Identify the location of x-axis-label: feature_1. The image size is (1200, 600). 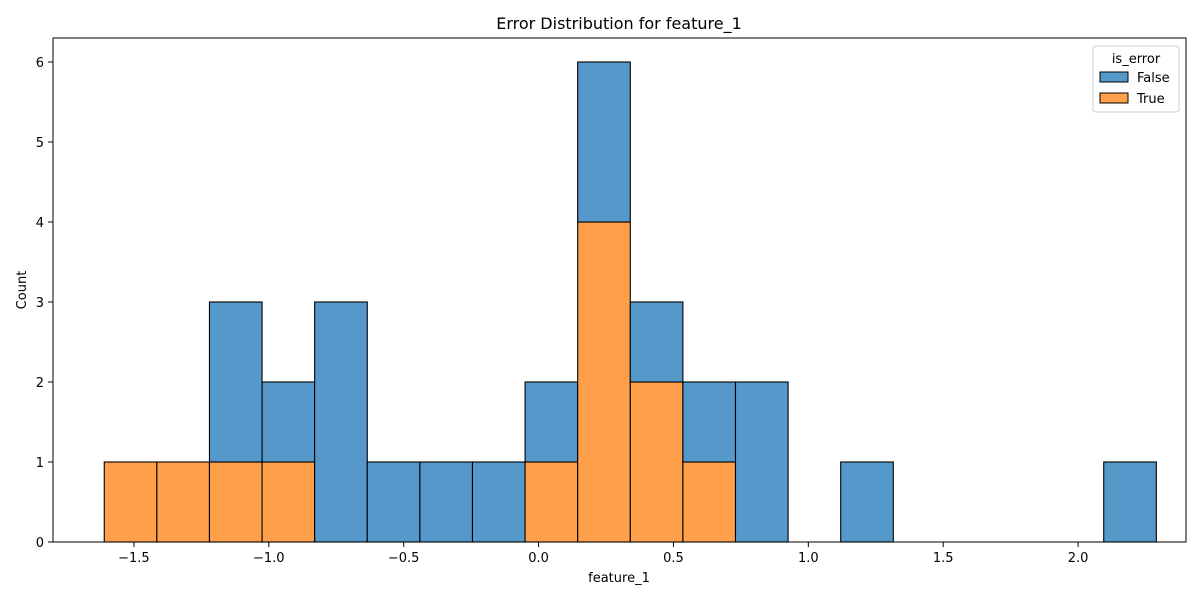
(619, 578).